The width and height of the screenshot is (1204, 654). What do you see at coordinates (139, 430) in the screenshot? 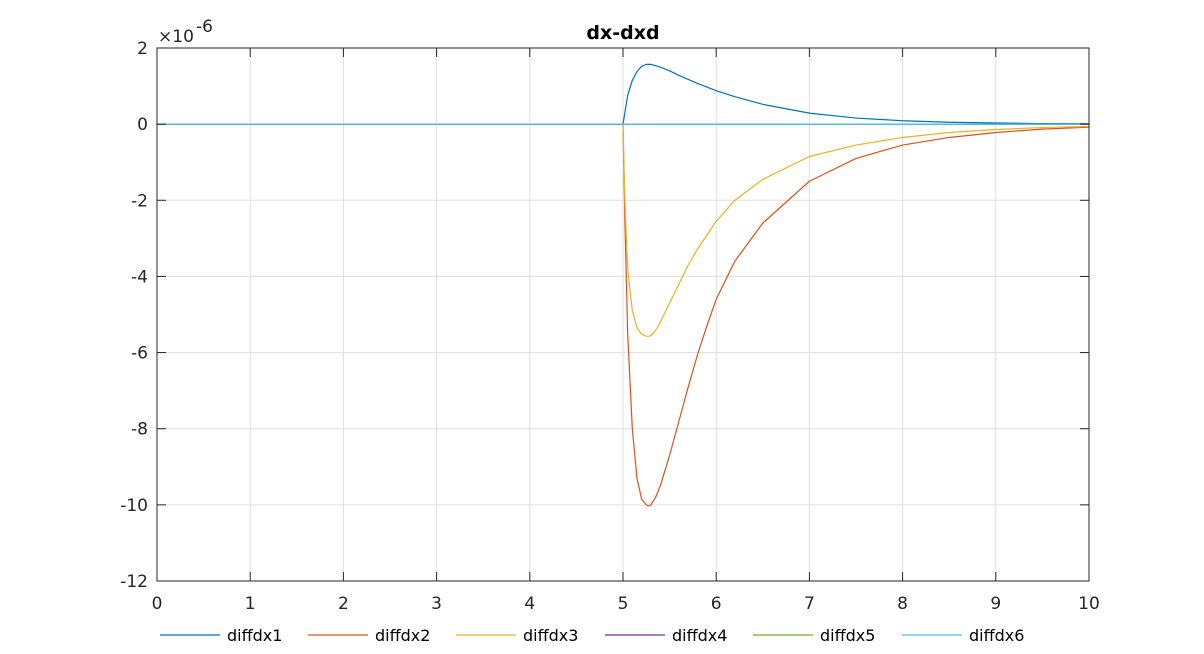
I see `y-tick-label: -8` at bounding box center [139, 430].